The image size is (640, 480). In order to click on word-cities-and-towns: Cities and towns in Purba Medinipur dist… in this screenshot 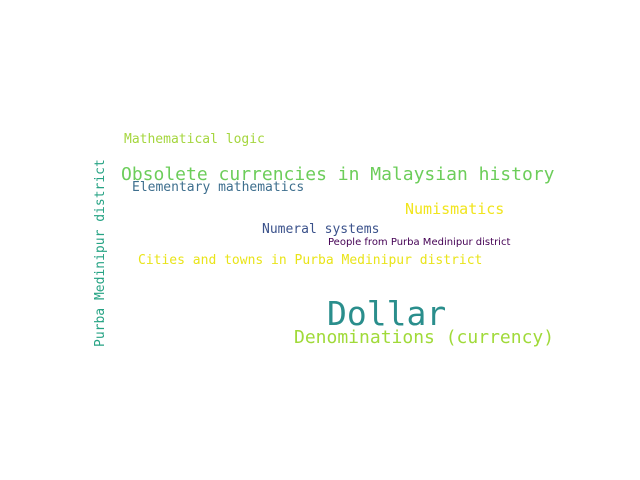, I will do `click(310, 260)`.